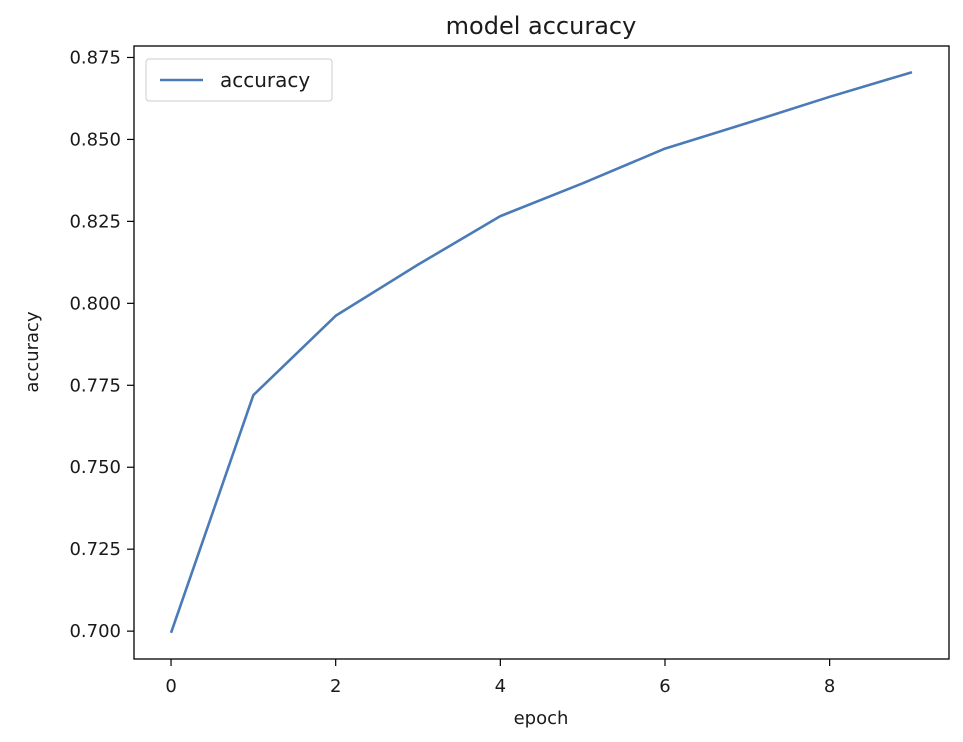 Image resolution: width=963 pixels, height=742 pixels. I want to click on y-tick-label: 0.800, so click(95, 303).